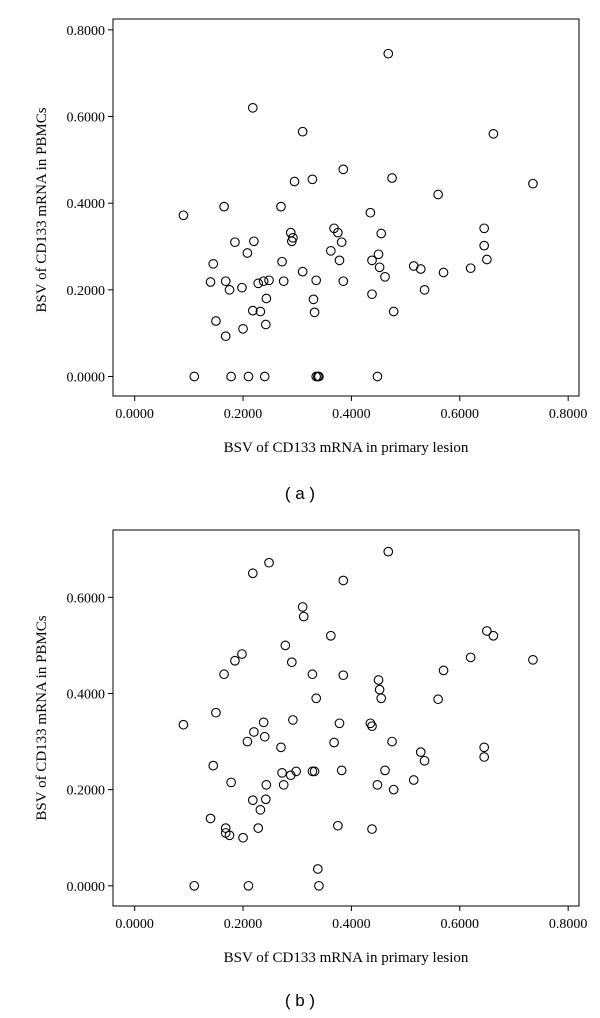  What do you see at coordinates (86, 31) in the screenshot?
I see `y-tick-label-a-4: 0.8000` at bounding box center [86, 31].